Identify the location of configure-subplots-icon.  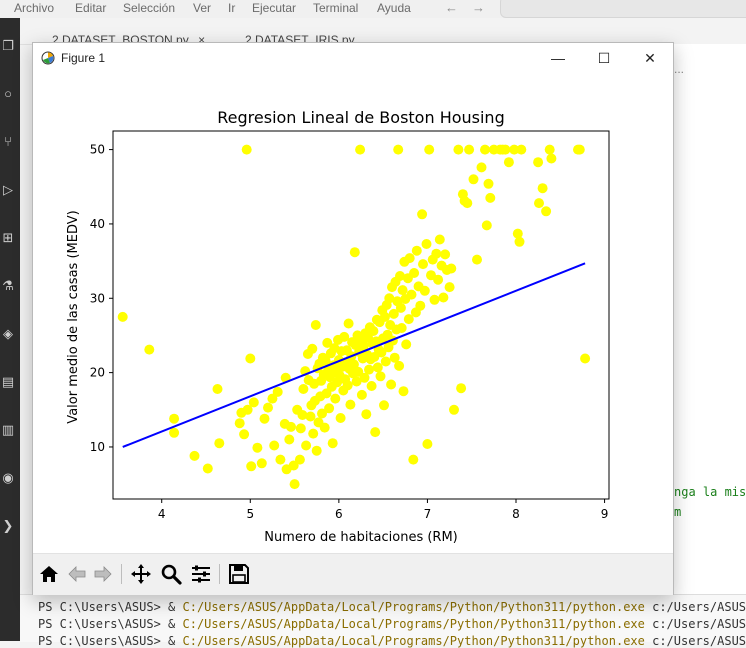
(201, 574).